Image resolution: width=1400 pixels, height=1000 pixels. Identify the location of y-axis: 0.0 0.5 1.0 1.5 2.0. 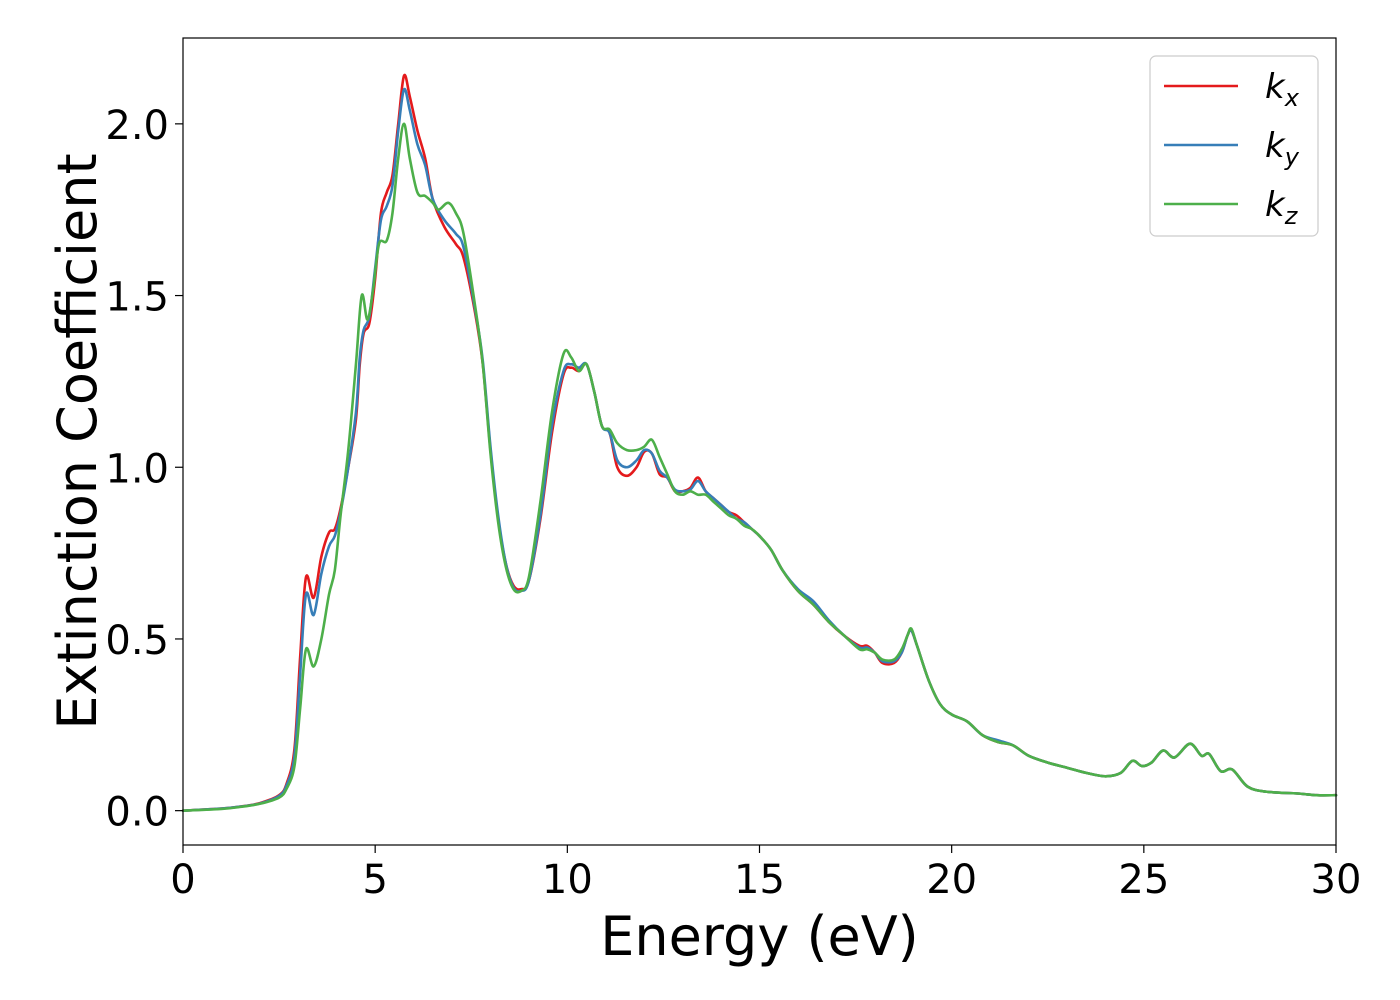
(144, 469).